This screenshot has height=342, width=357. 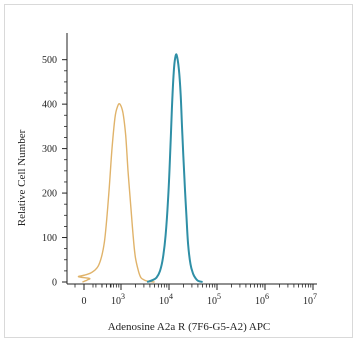 I want to click on x-axis-title: Adenosine A2a R (7F6-G5-A2) APC, so click(x=189, y=327).